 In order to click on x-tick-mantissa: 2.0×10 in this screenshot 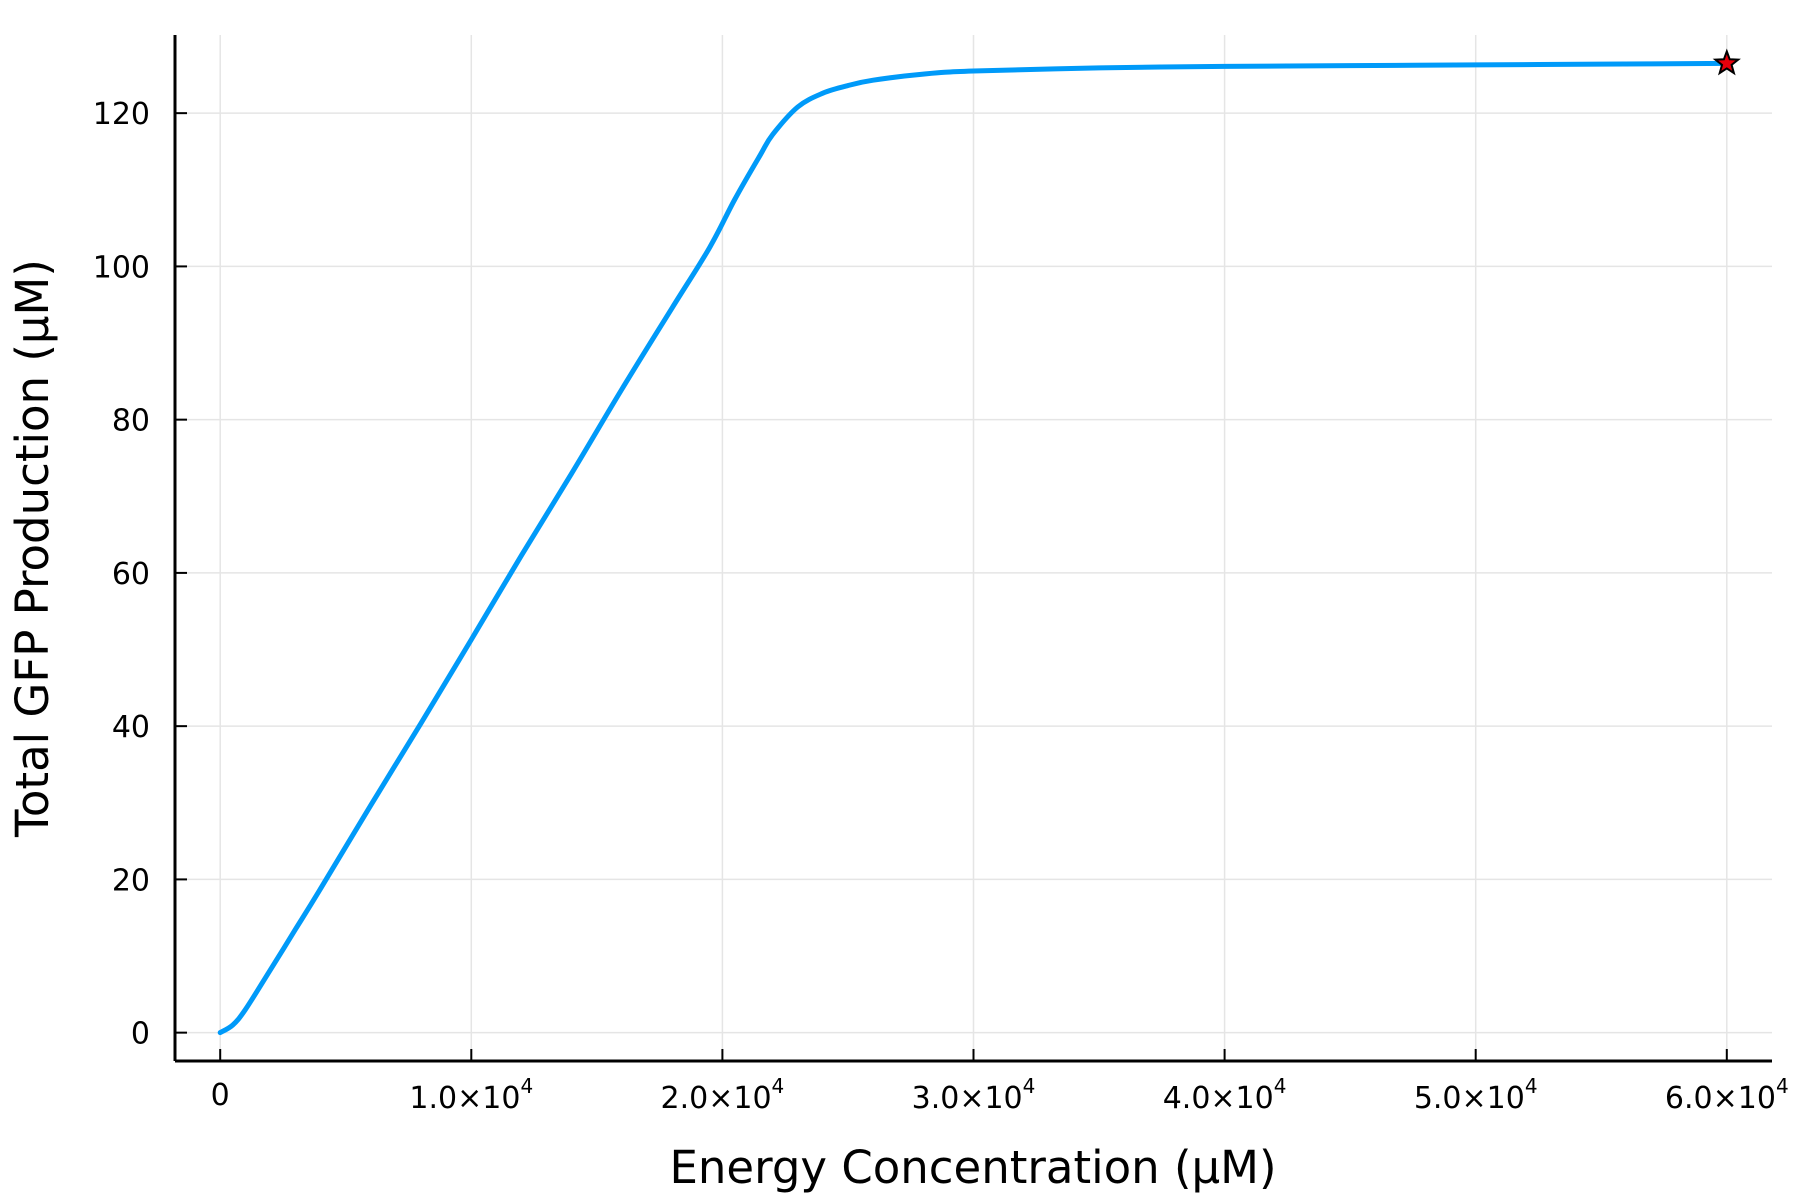, I will do `click(716, 1098)`.